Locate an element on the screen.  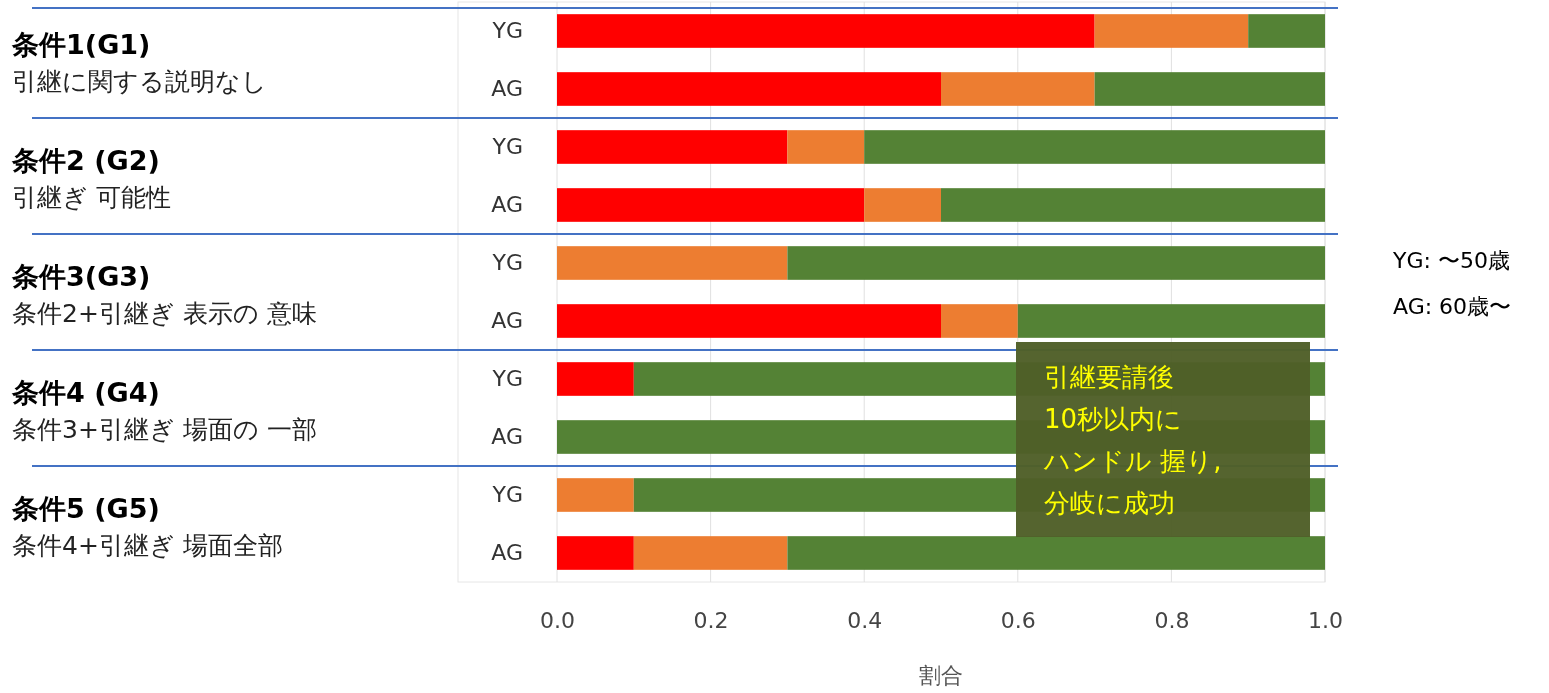
text: 条件3+引継ぎ 場面の 一部 is located at coordinates (164, 429).